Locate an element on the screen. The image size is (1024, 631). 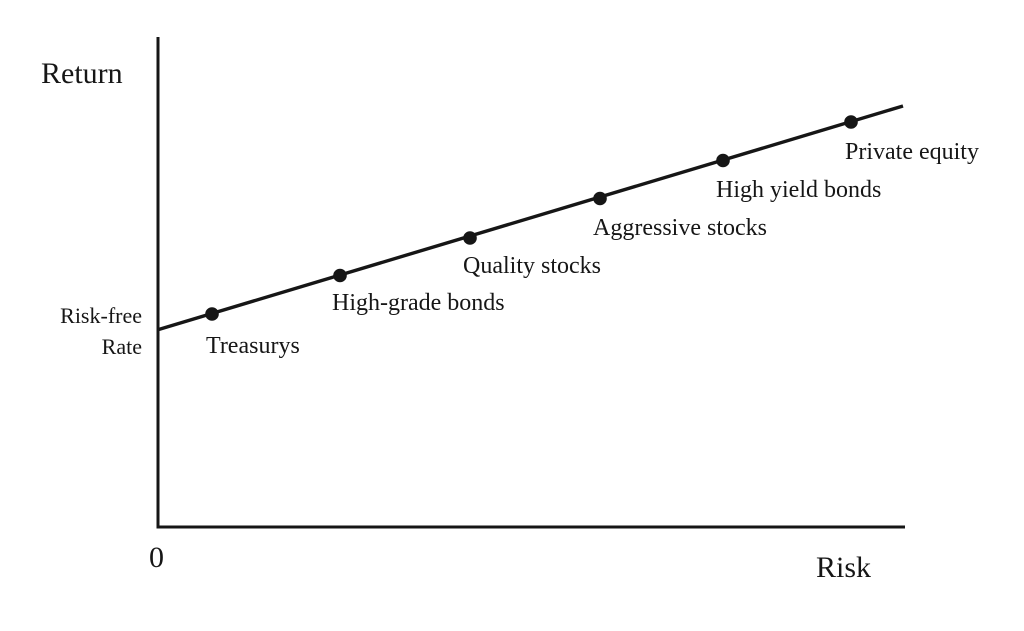
point-label-private-equity: Private equity is located at coordinates (912, 152).